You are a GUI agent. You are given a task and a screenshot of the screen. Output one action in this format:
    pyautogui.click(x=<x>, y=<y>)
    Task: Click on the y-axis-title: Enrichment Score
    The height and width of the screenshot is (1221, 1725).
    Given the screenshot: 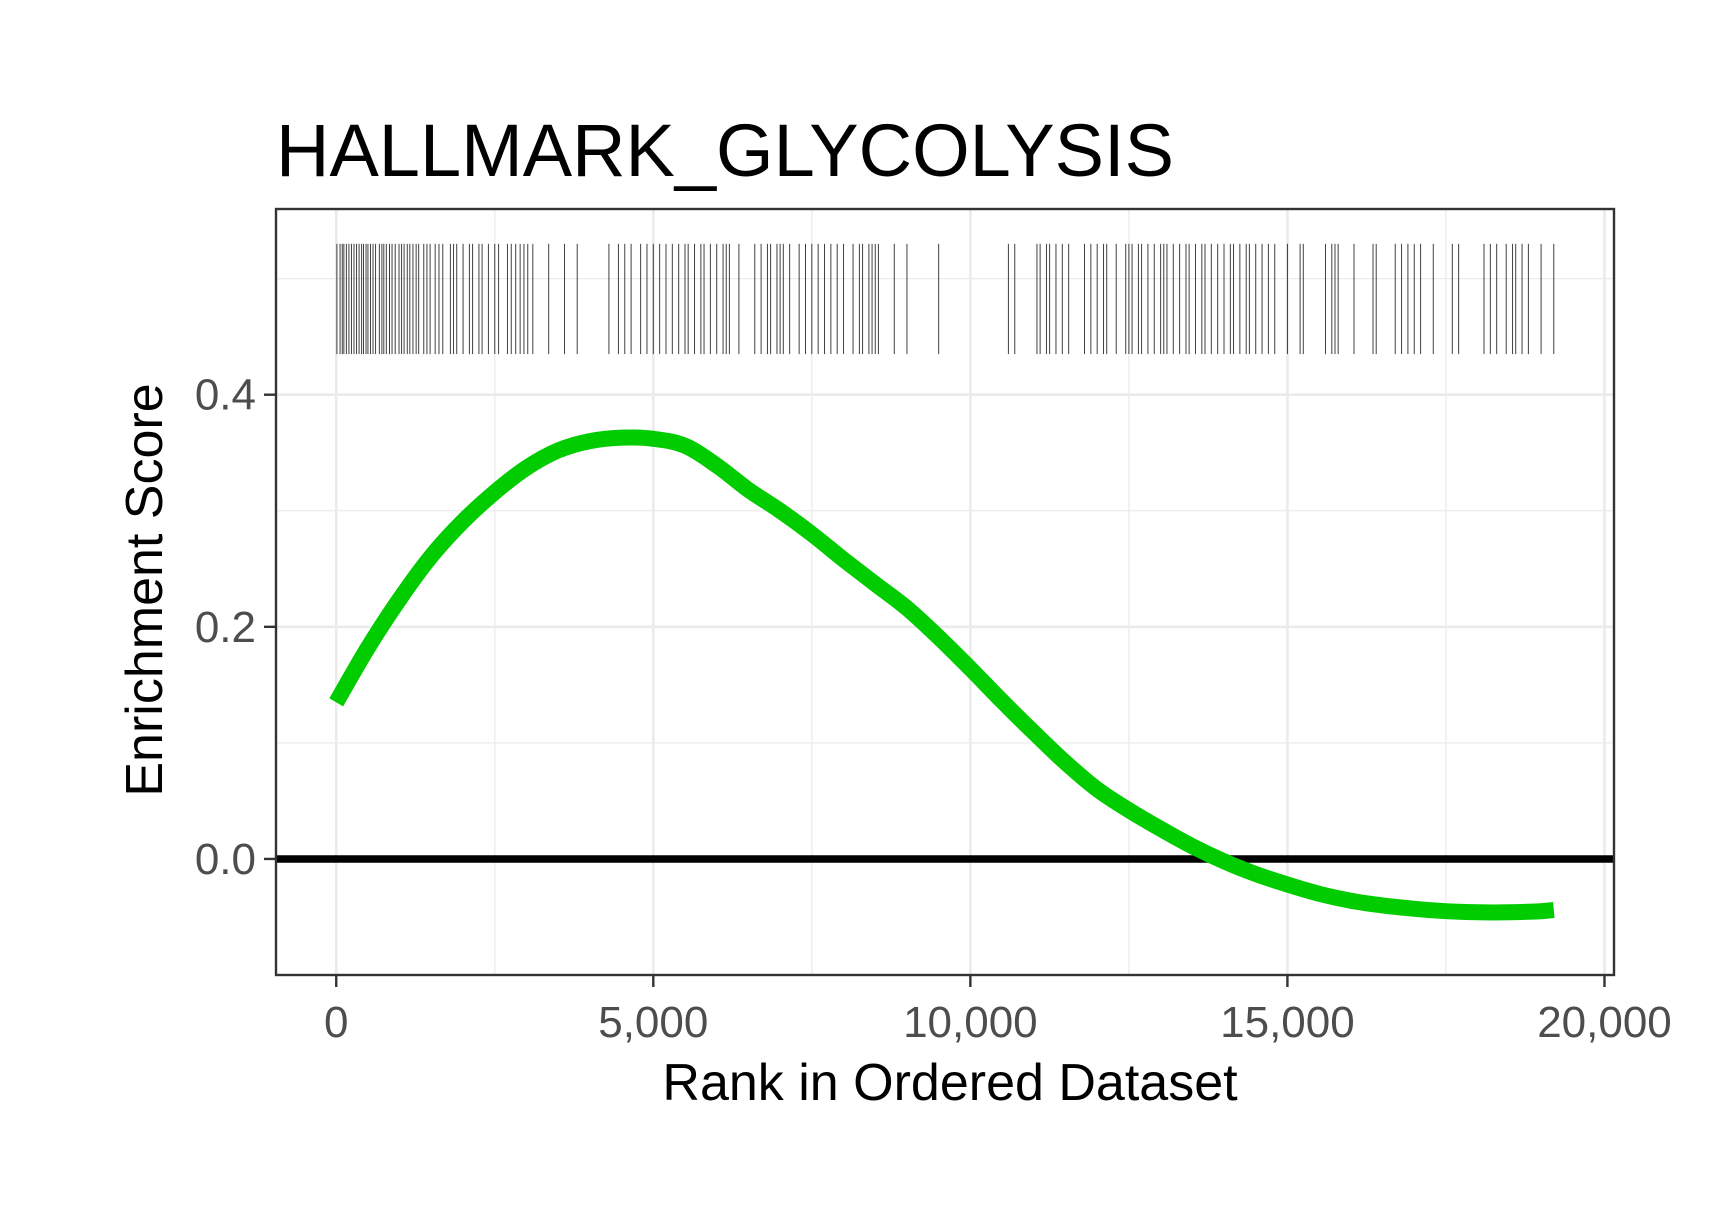 What is the action you would take?
    pyautogui.click(x=145, y=589)
    